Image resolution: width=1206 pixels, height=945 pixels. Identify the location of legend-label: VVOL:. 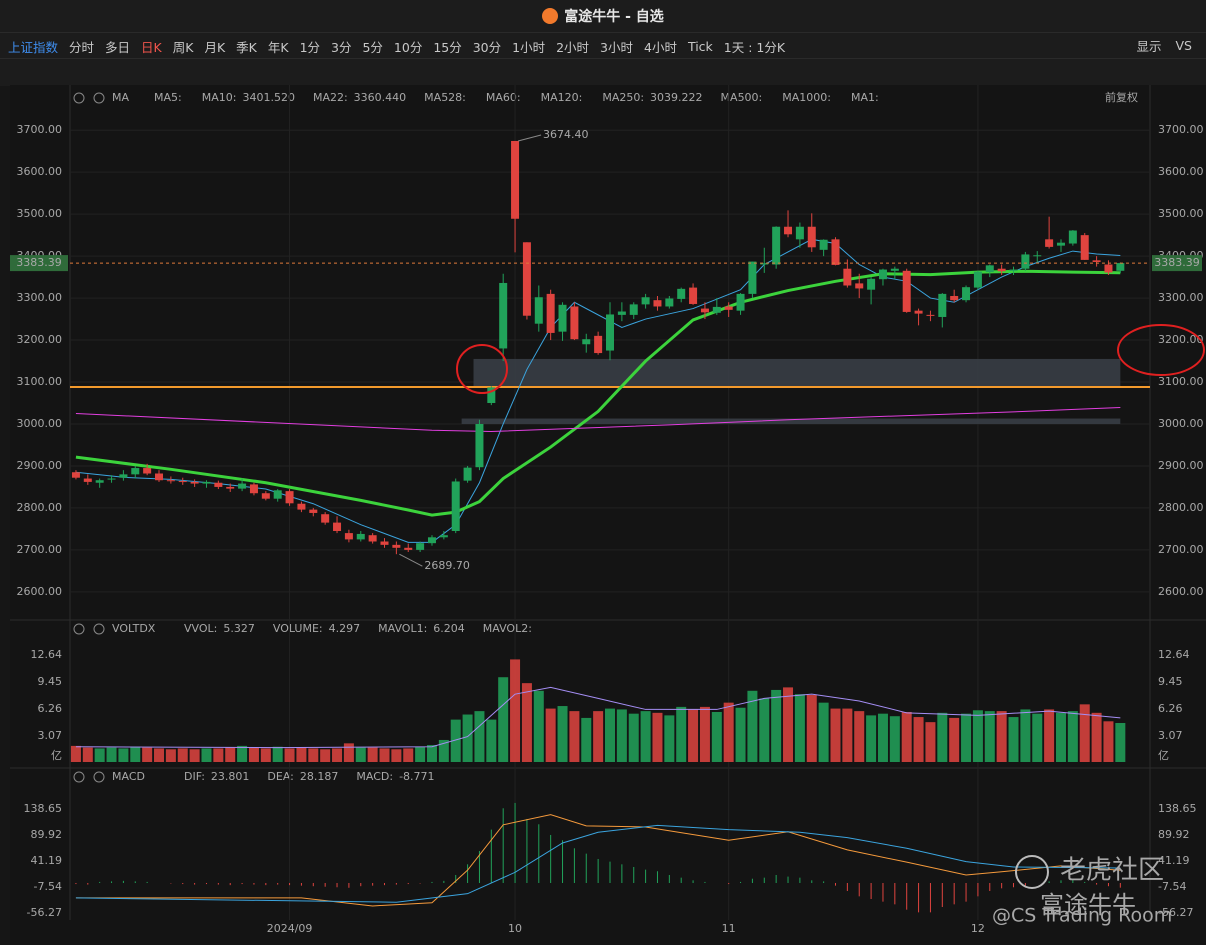
(200, 628).